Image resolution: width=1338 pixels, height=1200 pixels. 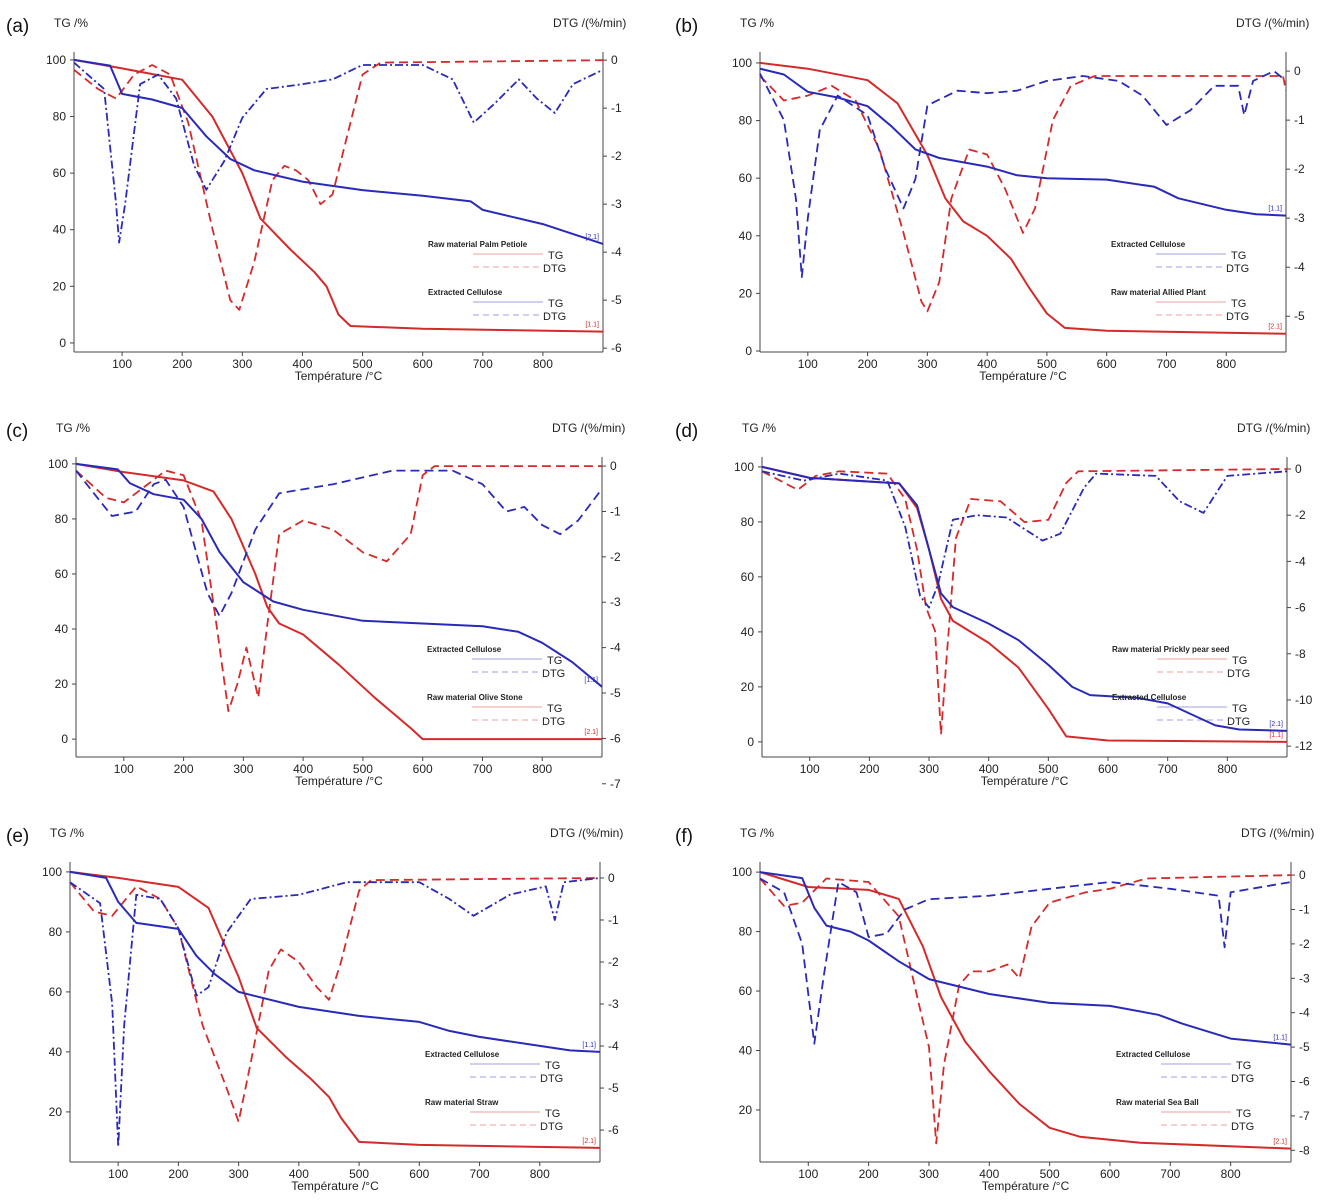 I want to click on legend-title: Raw material Straw, so click(x=462, y=1102).